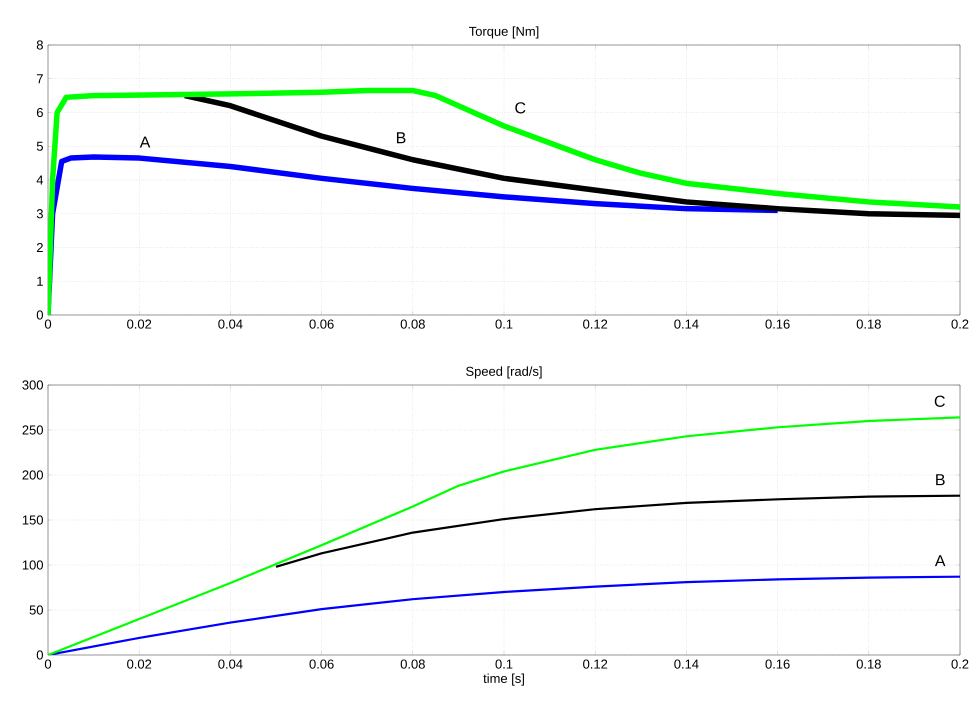 The width and height of the screenshot is (975, 706). I want to click on y-tick-label: 50, so click(36, 610).